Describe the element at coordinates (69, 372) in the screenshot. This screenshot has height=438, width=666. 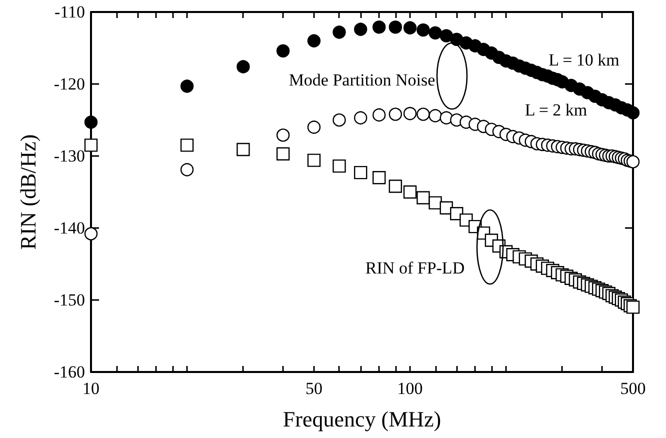
I see `y-tick-label: -160` at that location.